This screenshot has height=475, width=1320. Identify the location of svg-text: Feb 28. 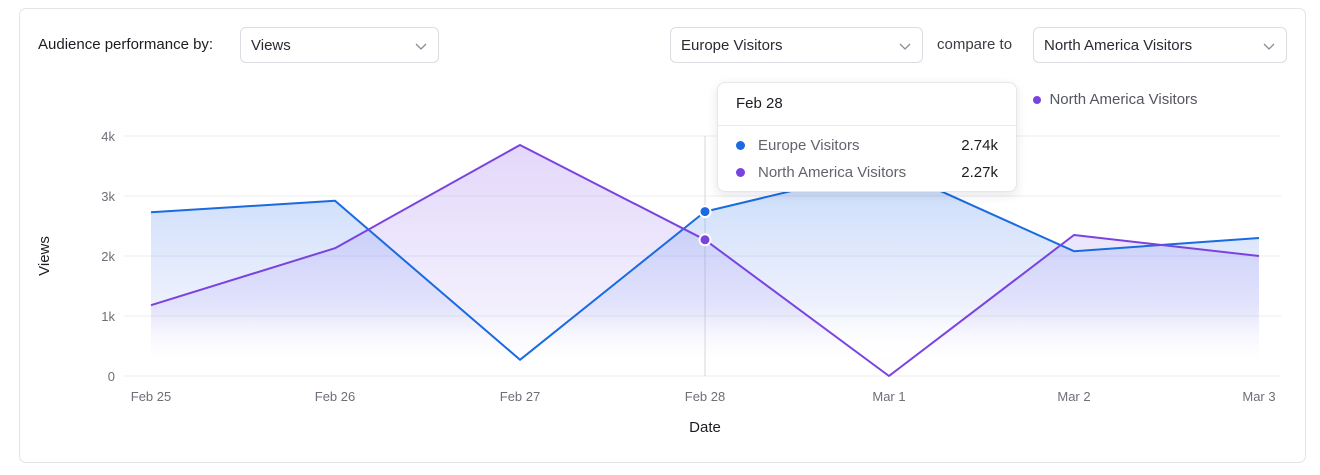
(705, 396).